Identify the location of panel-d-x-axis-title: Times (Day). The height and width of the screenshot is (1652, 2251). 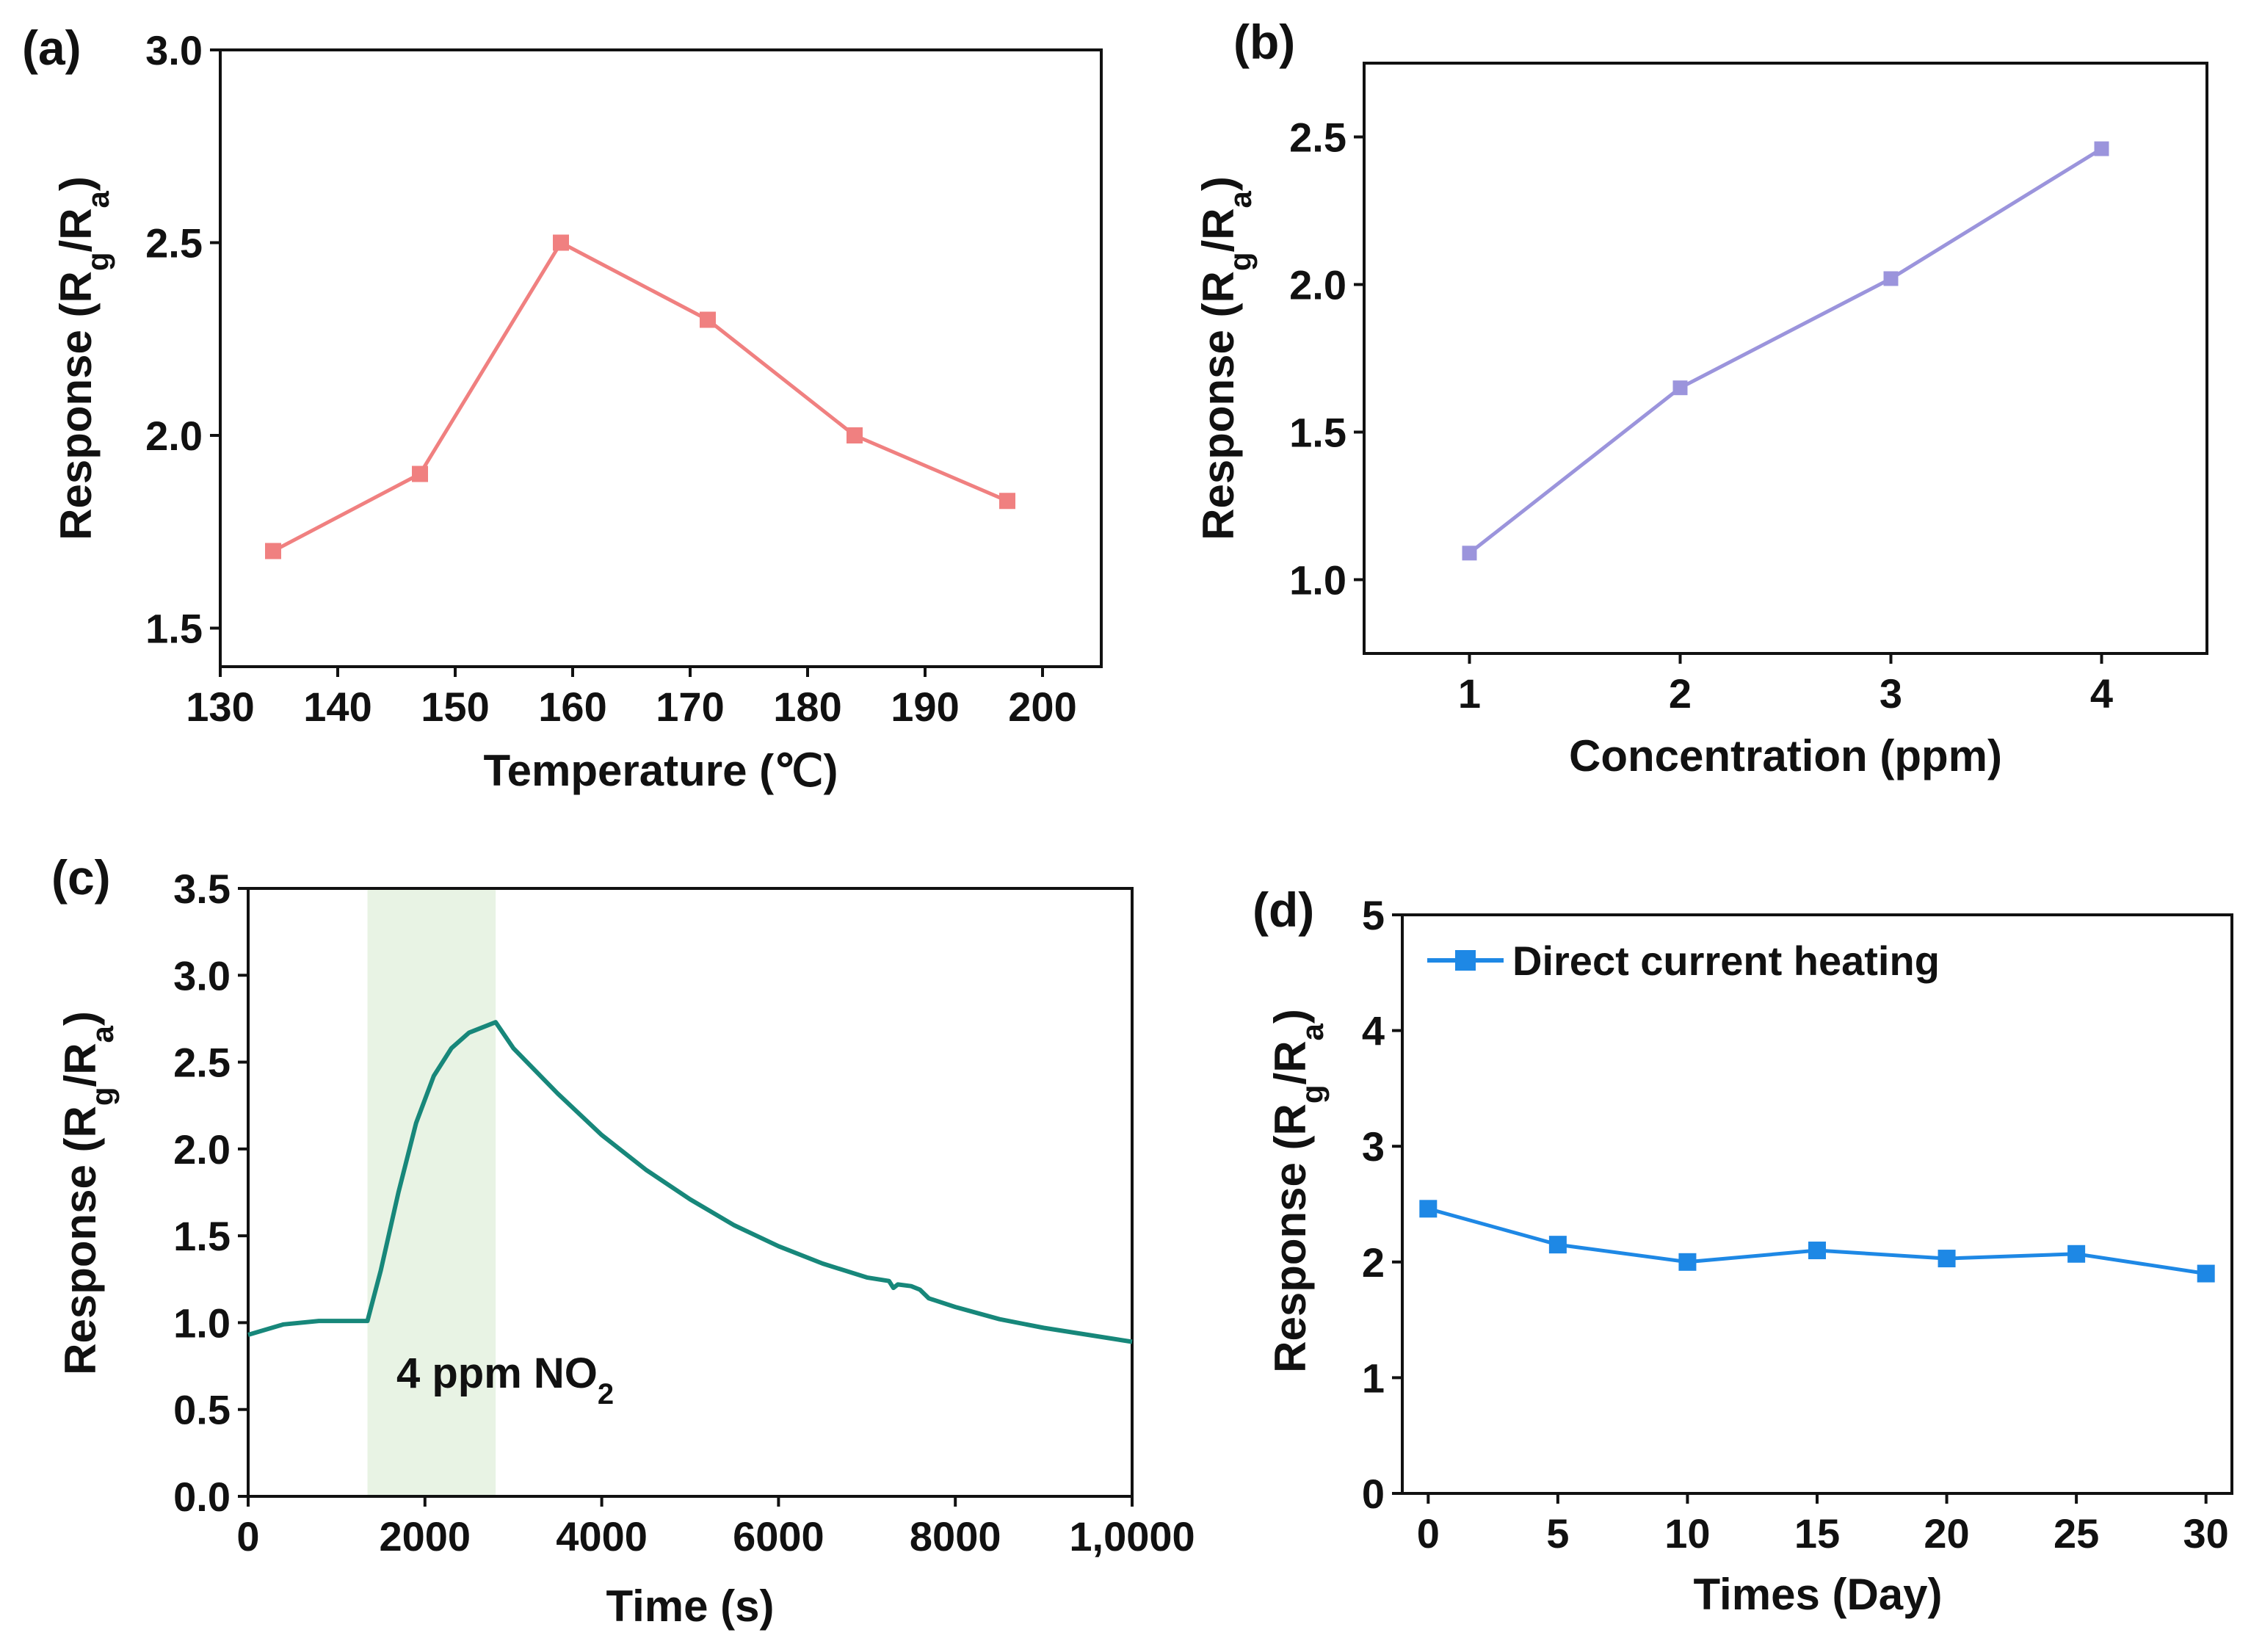
(1817, 1594).